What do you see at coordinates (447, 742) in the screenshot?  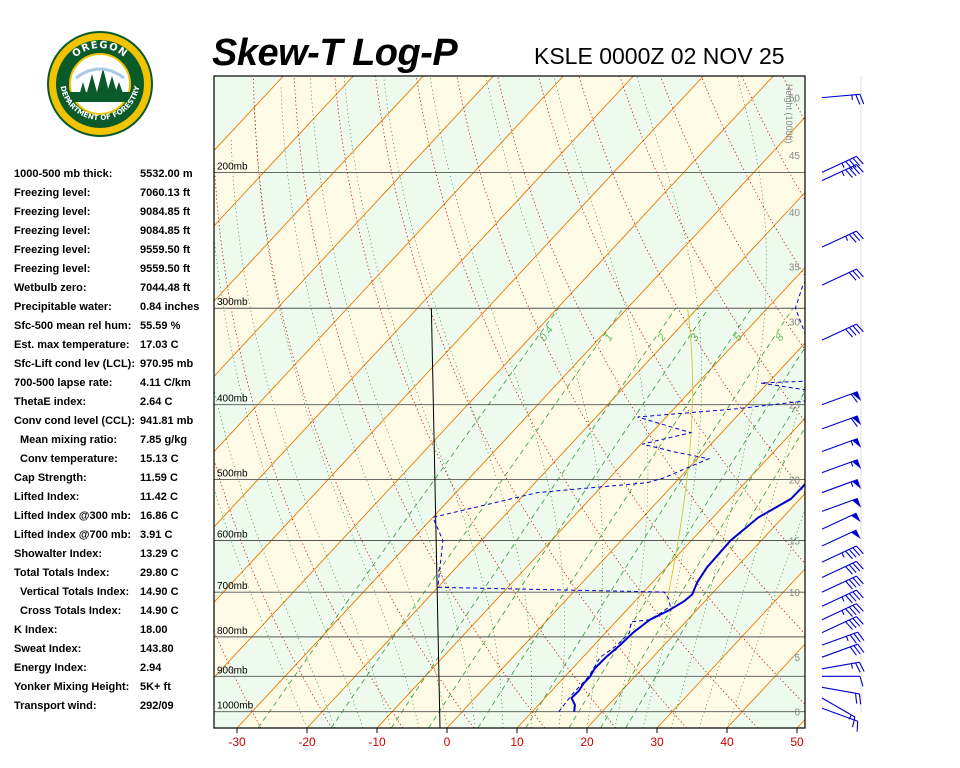 I see `x-tick-label: 0` at bounding box center [447, 742].